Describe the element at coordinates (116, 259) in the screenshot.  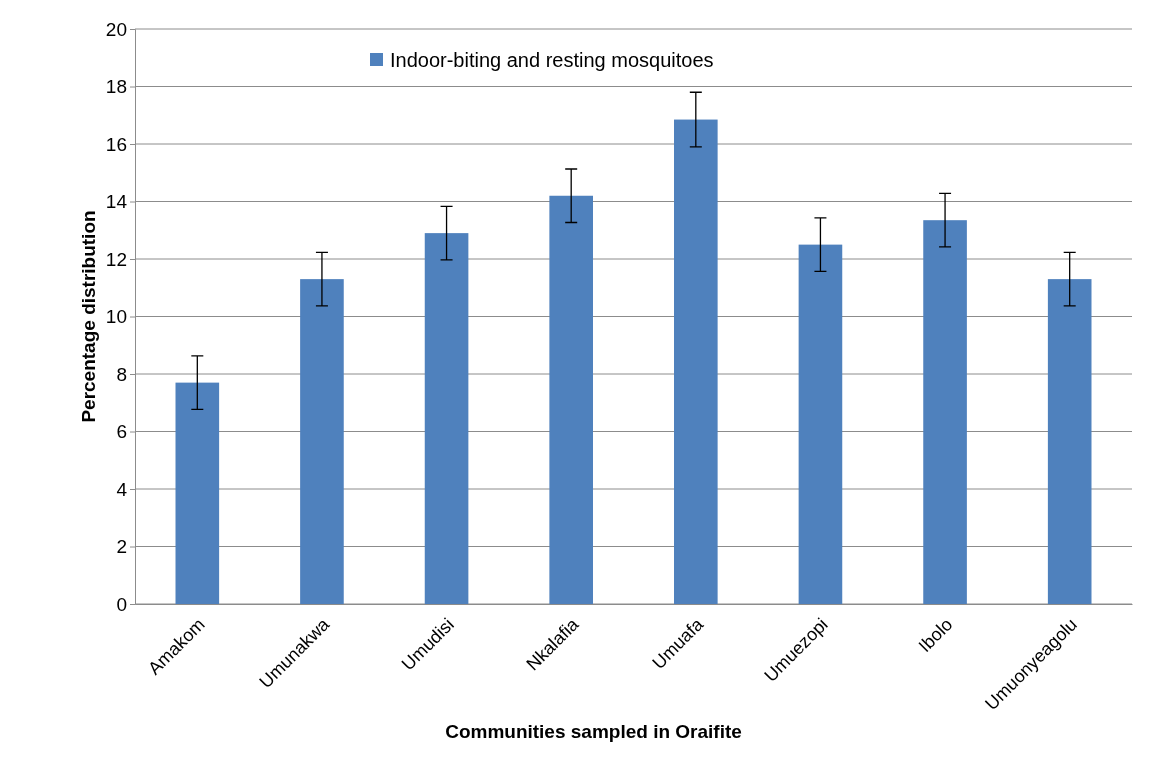
I see `y-tick-label: 12` at that location.